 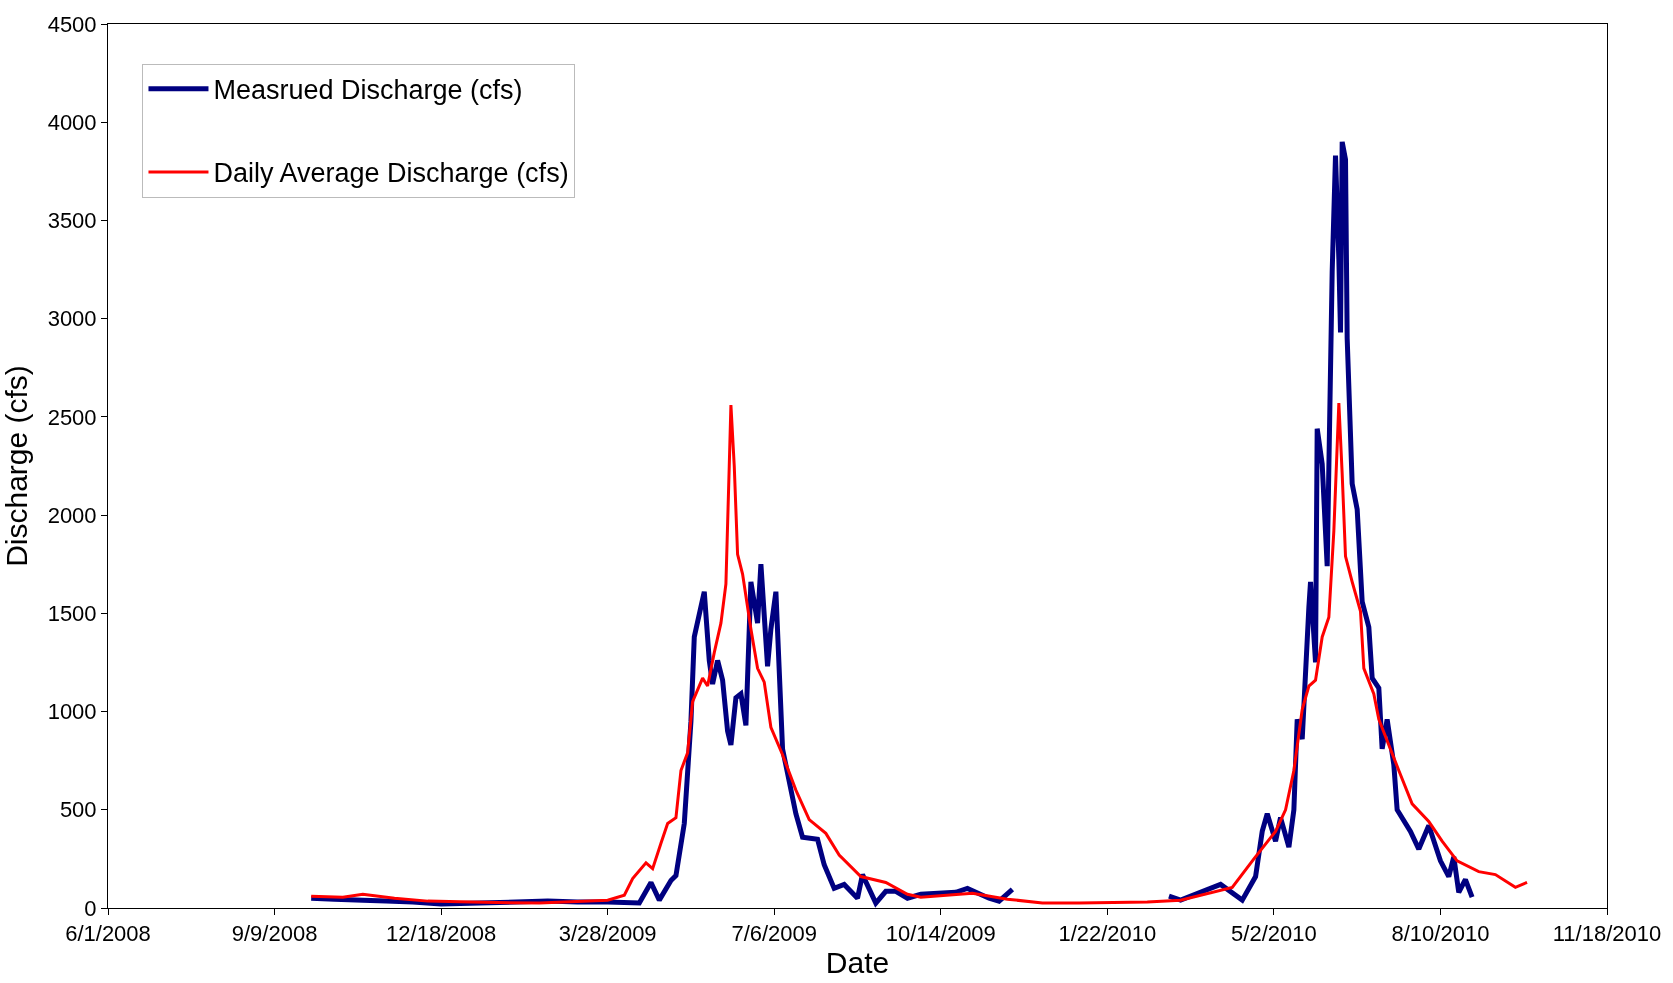 I want to click on y-axis-title: Discharge (cfs), so click(x=16, y=466).